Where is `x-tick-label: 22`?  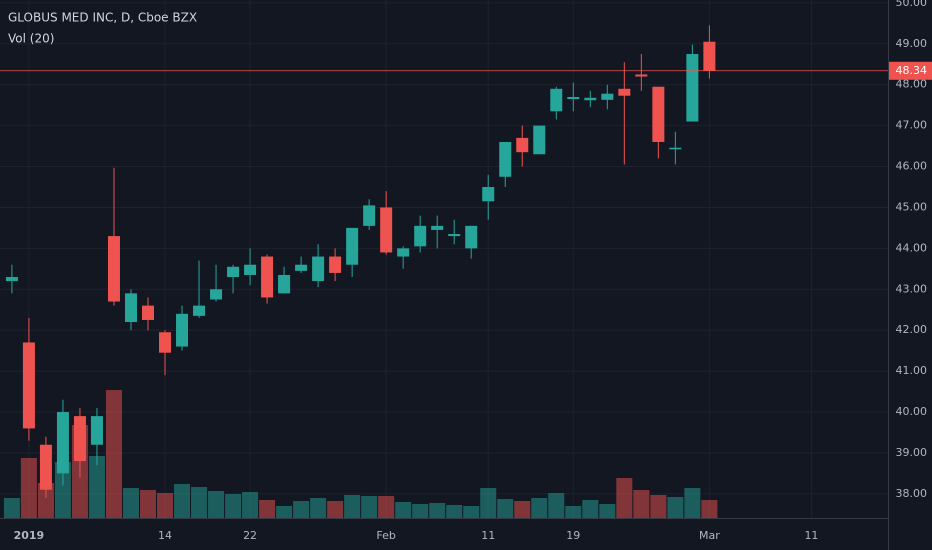 x-tick-label: 22 is located at coordinates (250, 535).